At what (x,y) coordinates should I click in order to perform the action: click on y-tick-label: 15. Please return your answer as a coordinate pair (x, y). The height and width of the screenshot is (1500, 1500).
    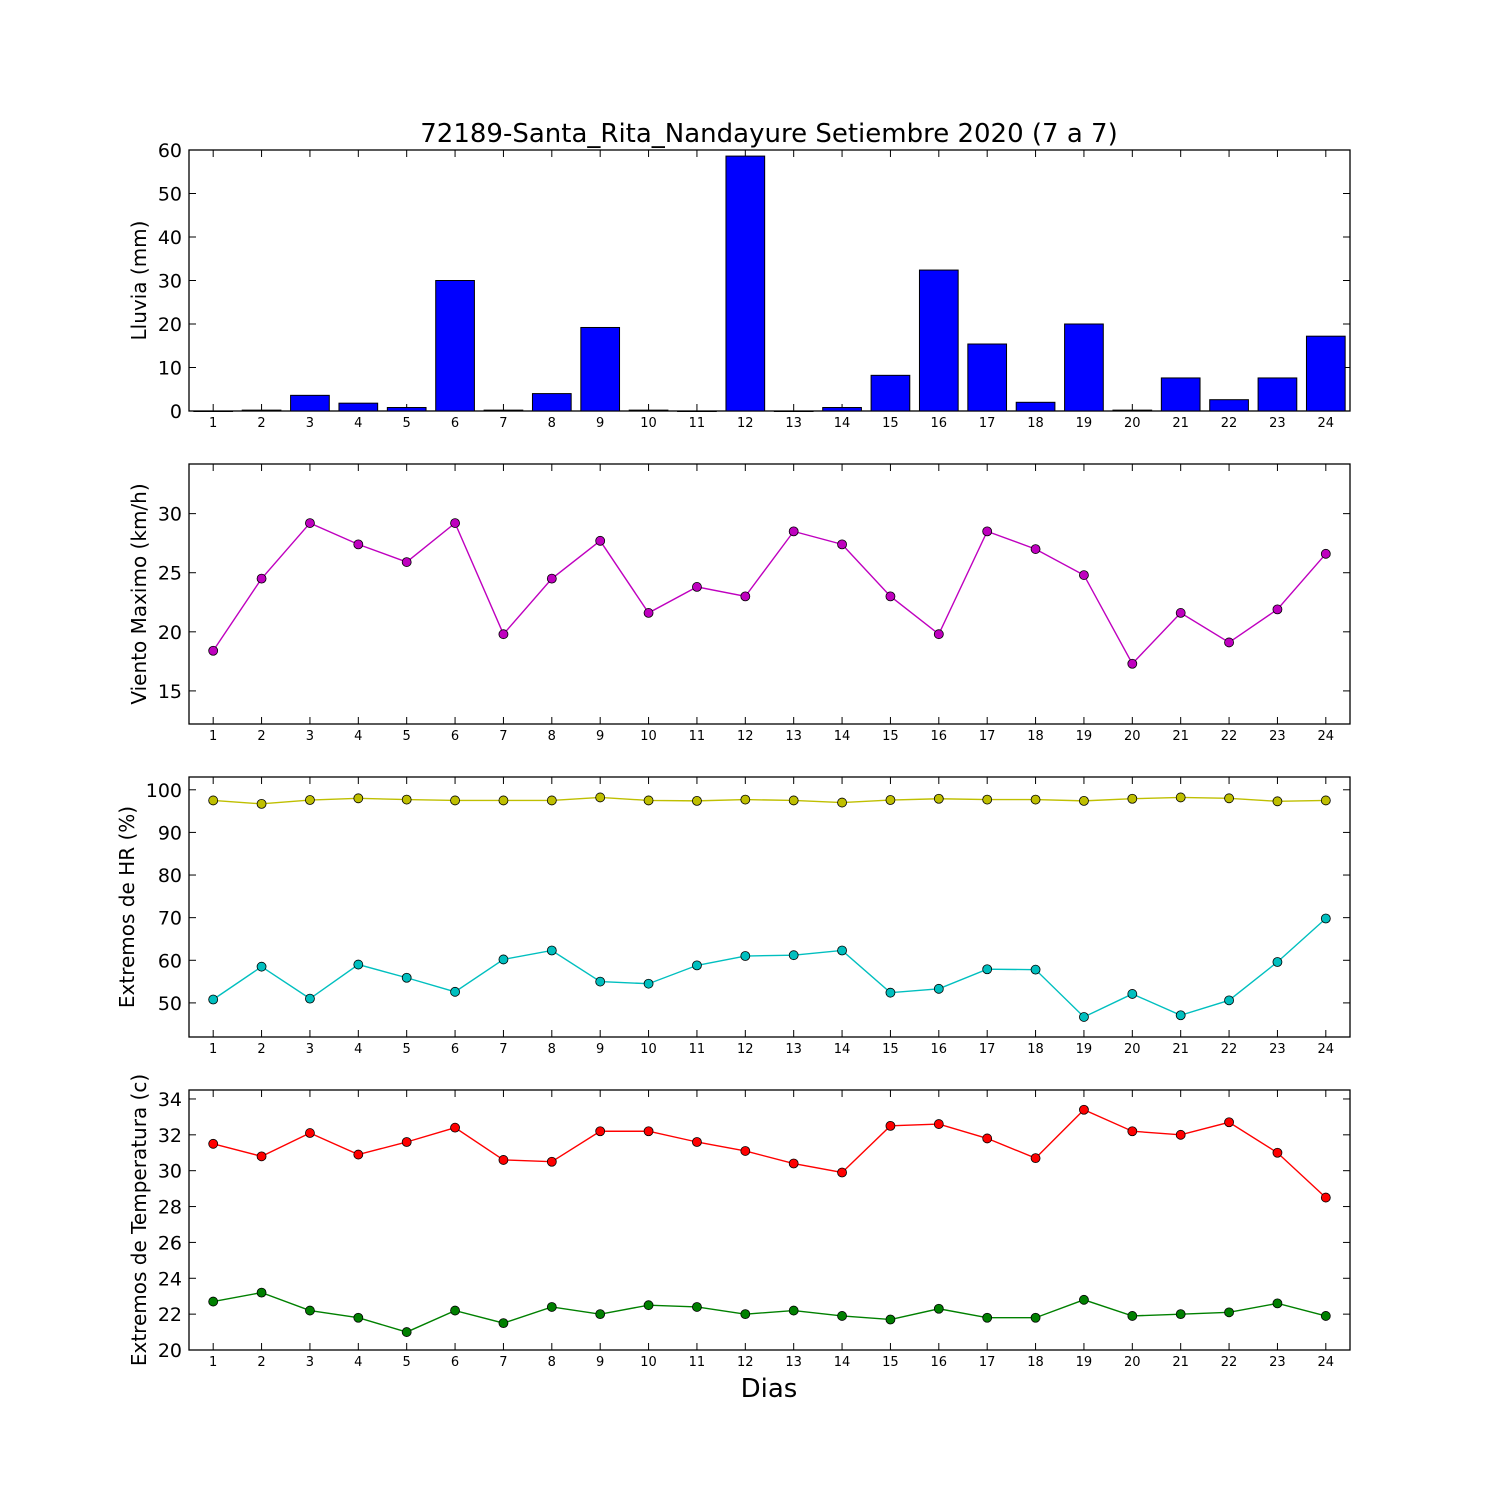
    Looking at the image, I should click on (170, 692).